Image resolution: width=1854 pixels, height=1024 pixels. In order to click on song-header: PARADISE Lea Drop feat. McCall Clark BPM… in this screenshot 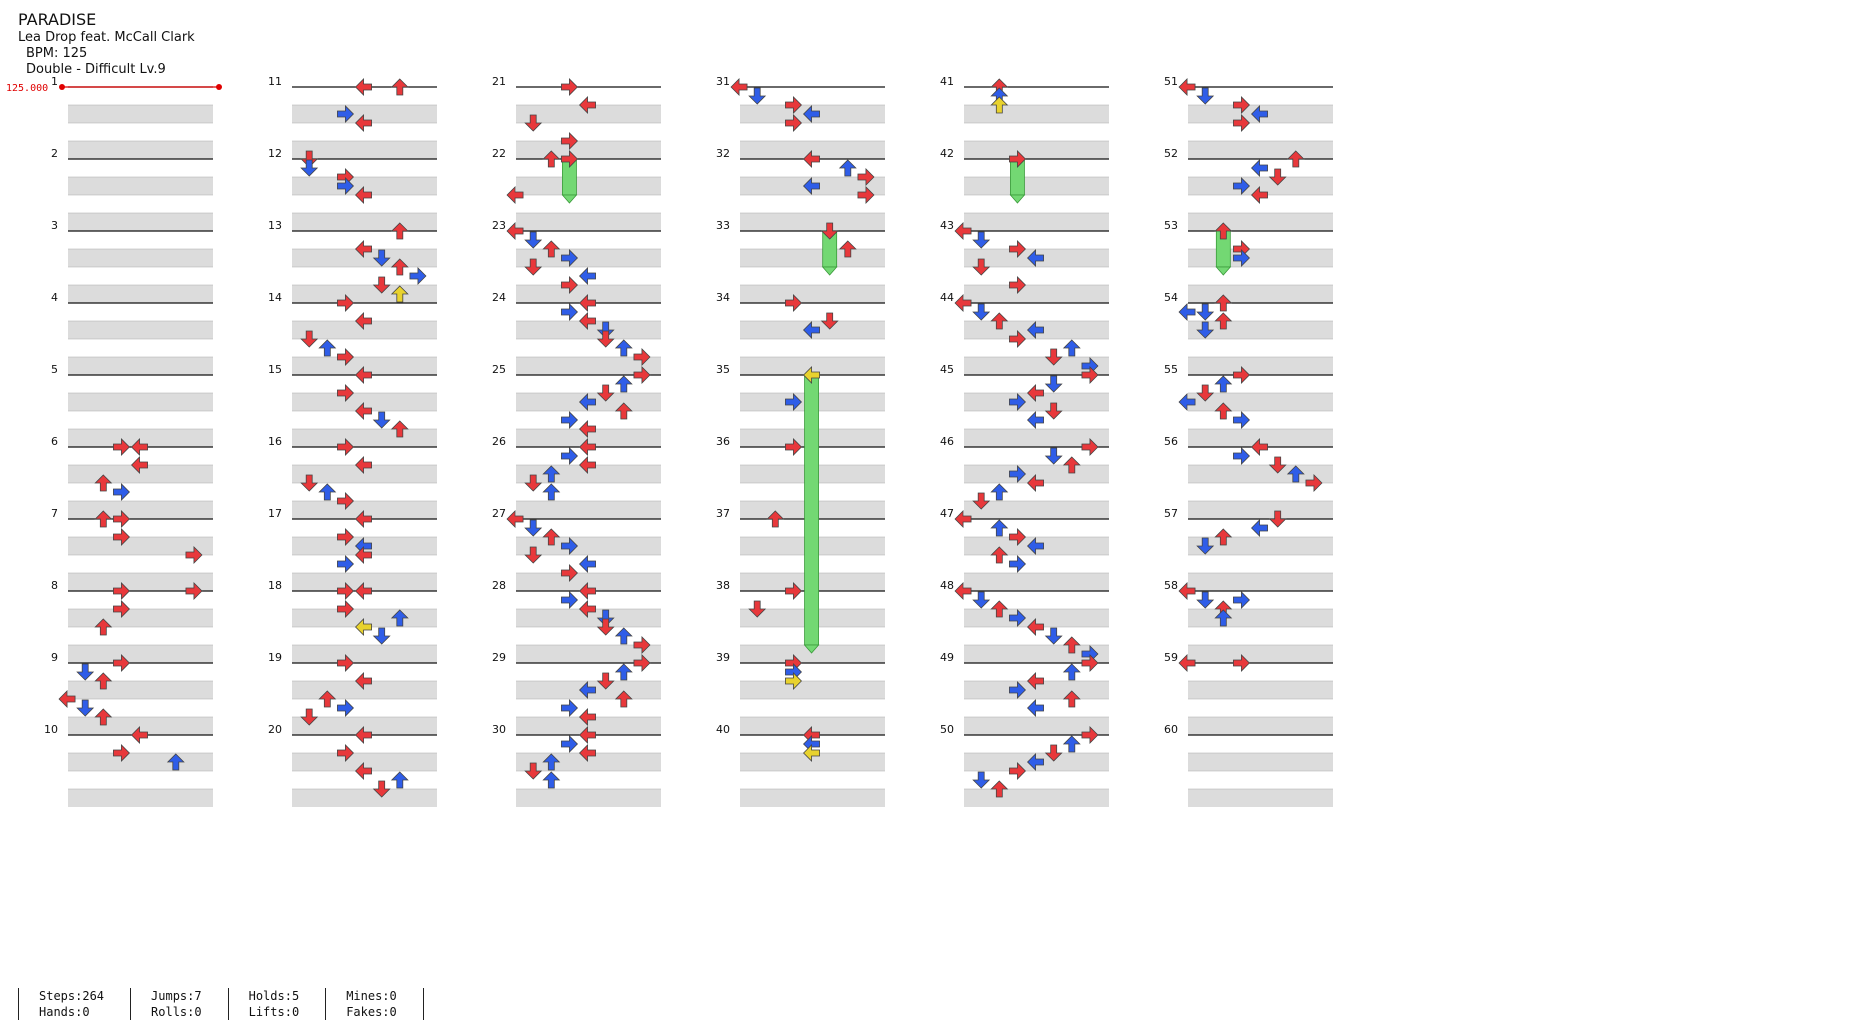, I will do `click(106, 44)`.